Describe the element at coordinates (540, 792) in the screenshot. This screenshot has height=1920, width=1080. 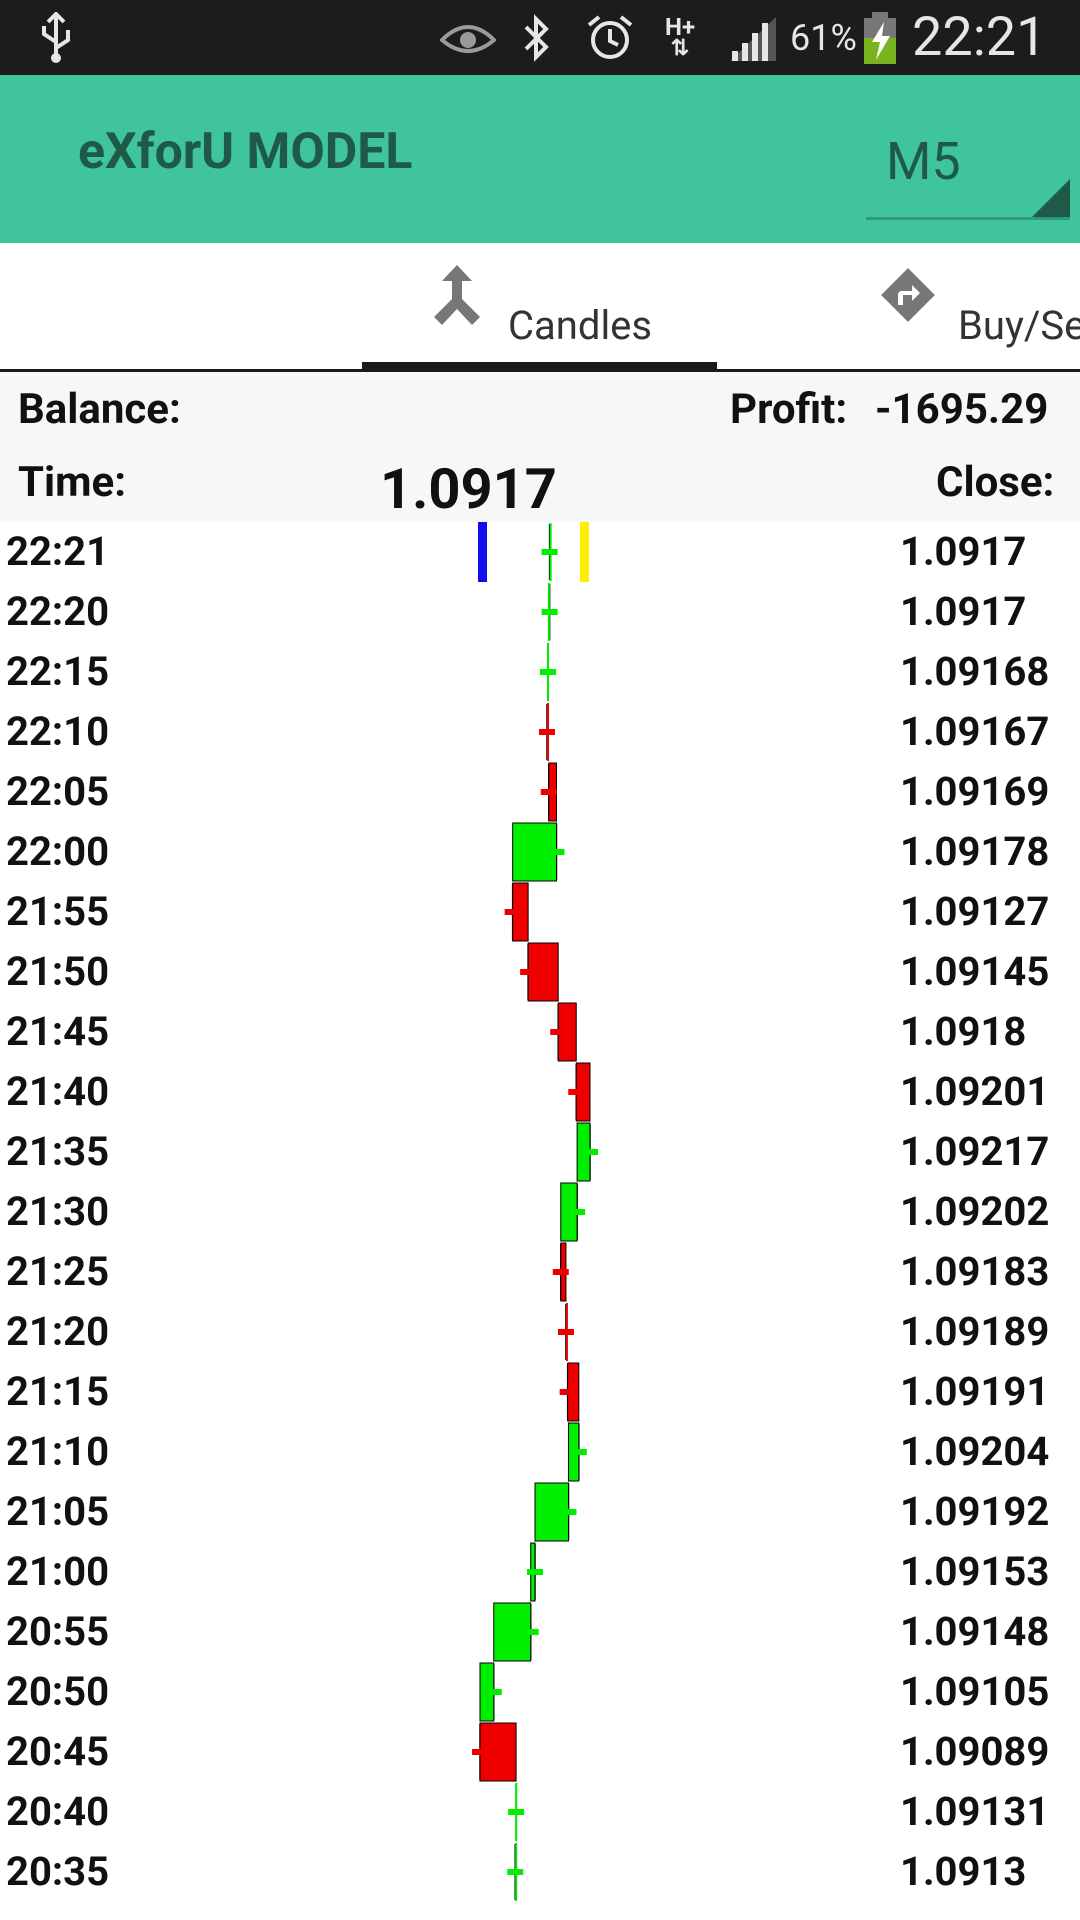
I see `candle-row: 22:05 1.09169` at that location.